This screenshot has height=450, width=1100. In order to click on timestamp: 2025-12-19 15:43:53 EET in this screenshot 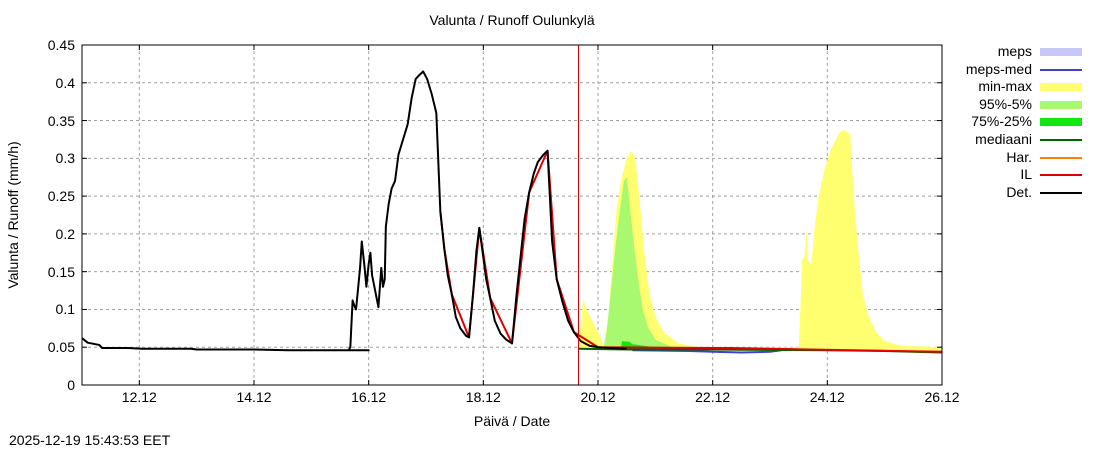, I will do `click(90, 440)`.